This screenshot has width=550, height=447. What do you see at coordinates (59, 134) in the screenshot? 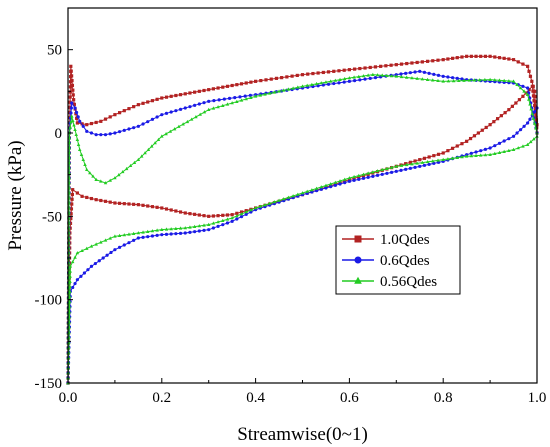
I see `y-tick-label: 0` at bounding box center [59, 134].